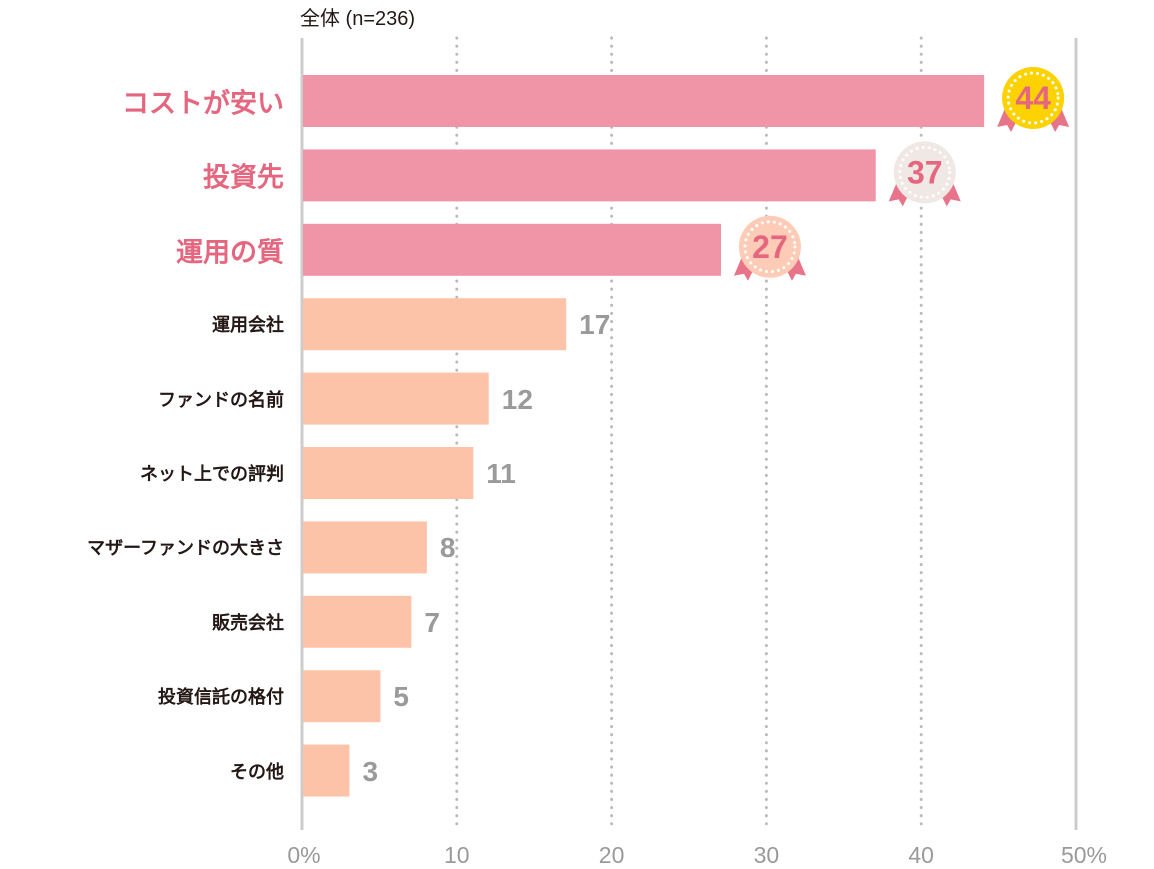 The image size is (1154, 869). I want to click on value-label: 8, so click(447, 548).